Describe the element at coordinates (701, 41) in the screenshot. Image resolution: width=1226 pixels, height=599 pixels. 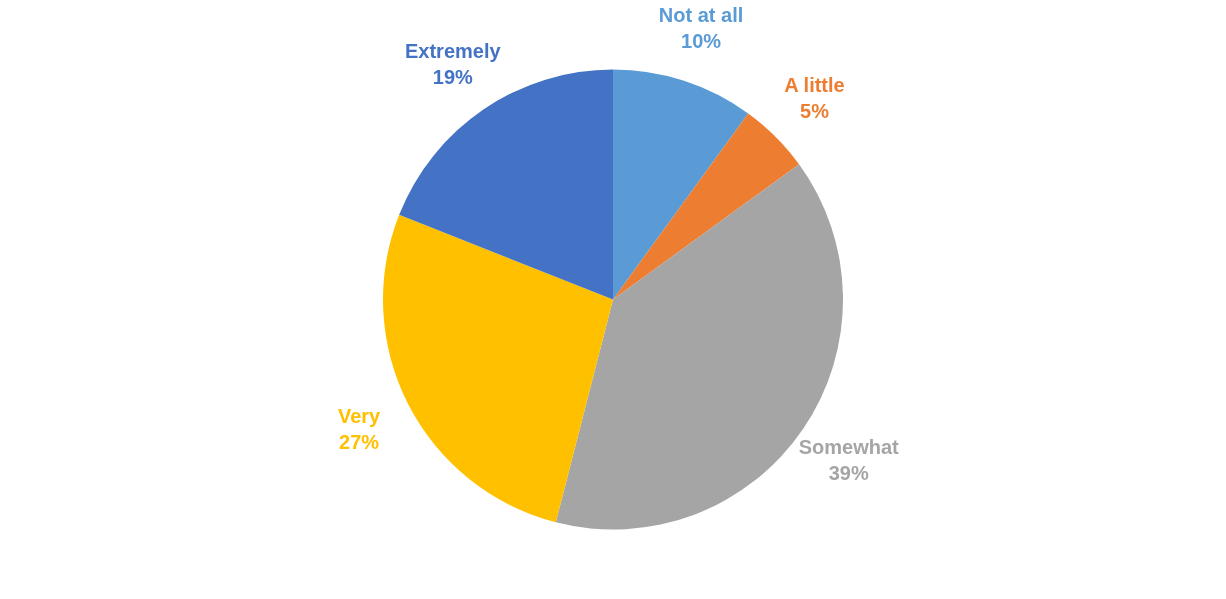
I see `data-label: 10%` at that location.